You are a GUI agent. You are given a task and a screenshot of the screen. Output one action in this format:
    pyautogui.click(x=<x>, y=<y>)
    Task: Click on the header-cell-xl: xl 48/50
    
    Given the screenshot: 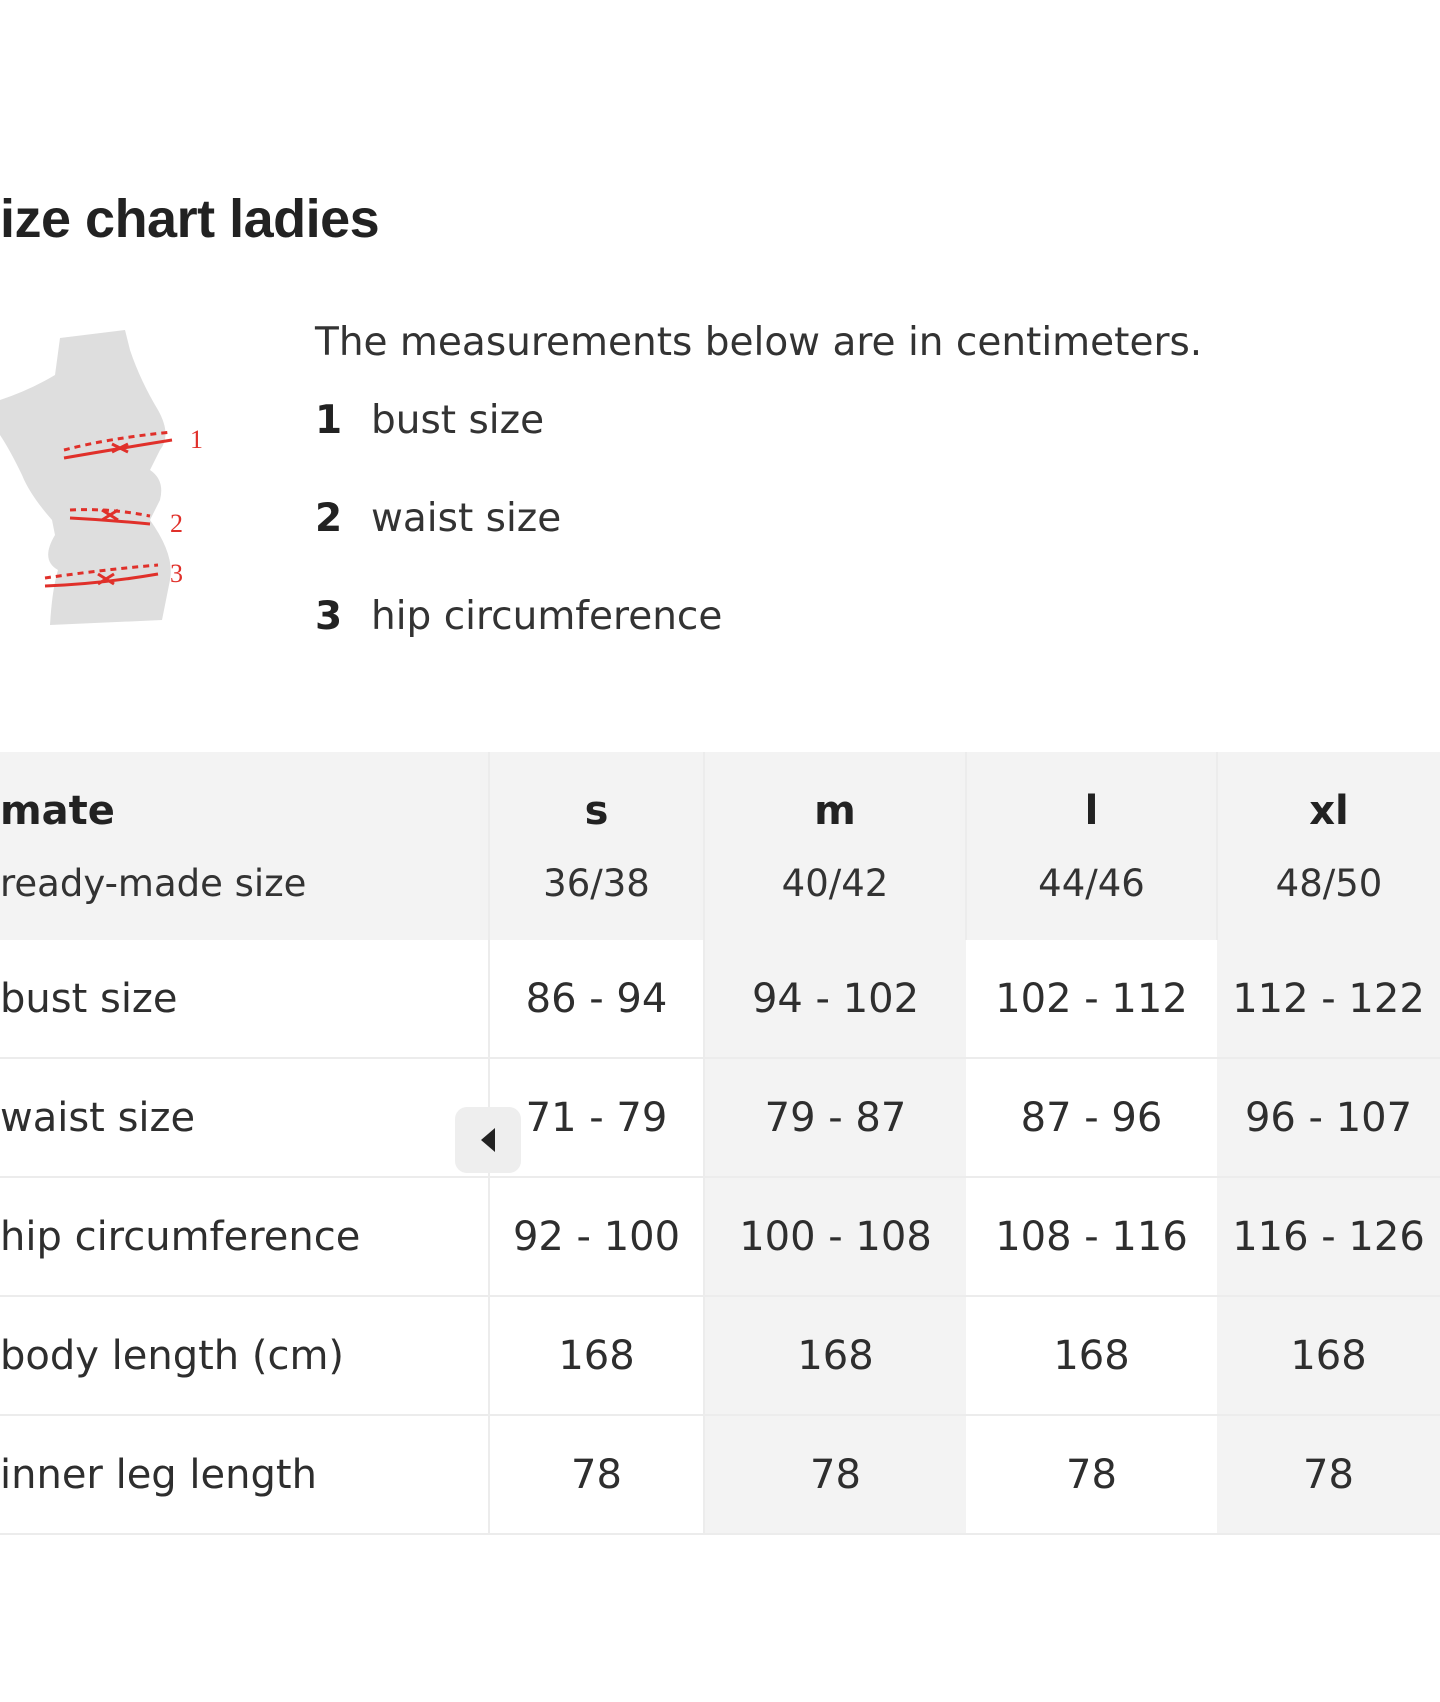 What is the action you would take?
    pyautogui.click(x=1328, y=846)
    